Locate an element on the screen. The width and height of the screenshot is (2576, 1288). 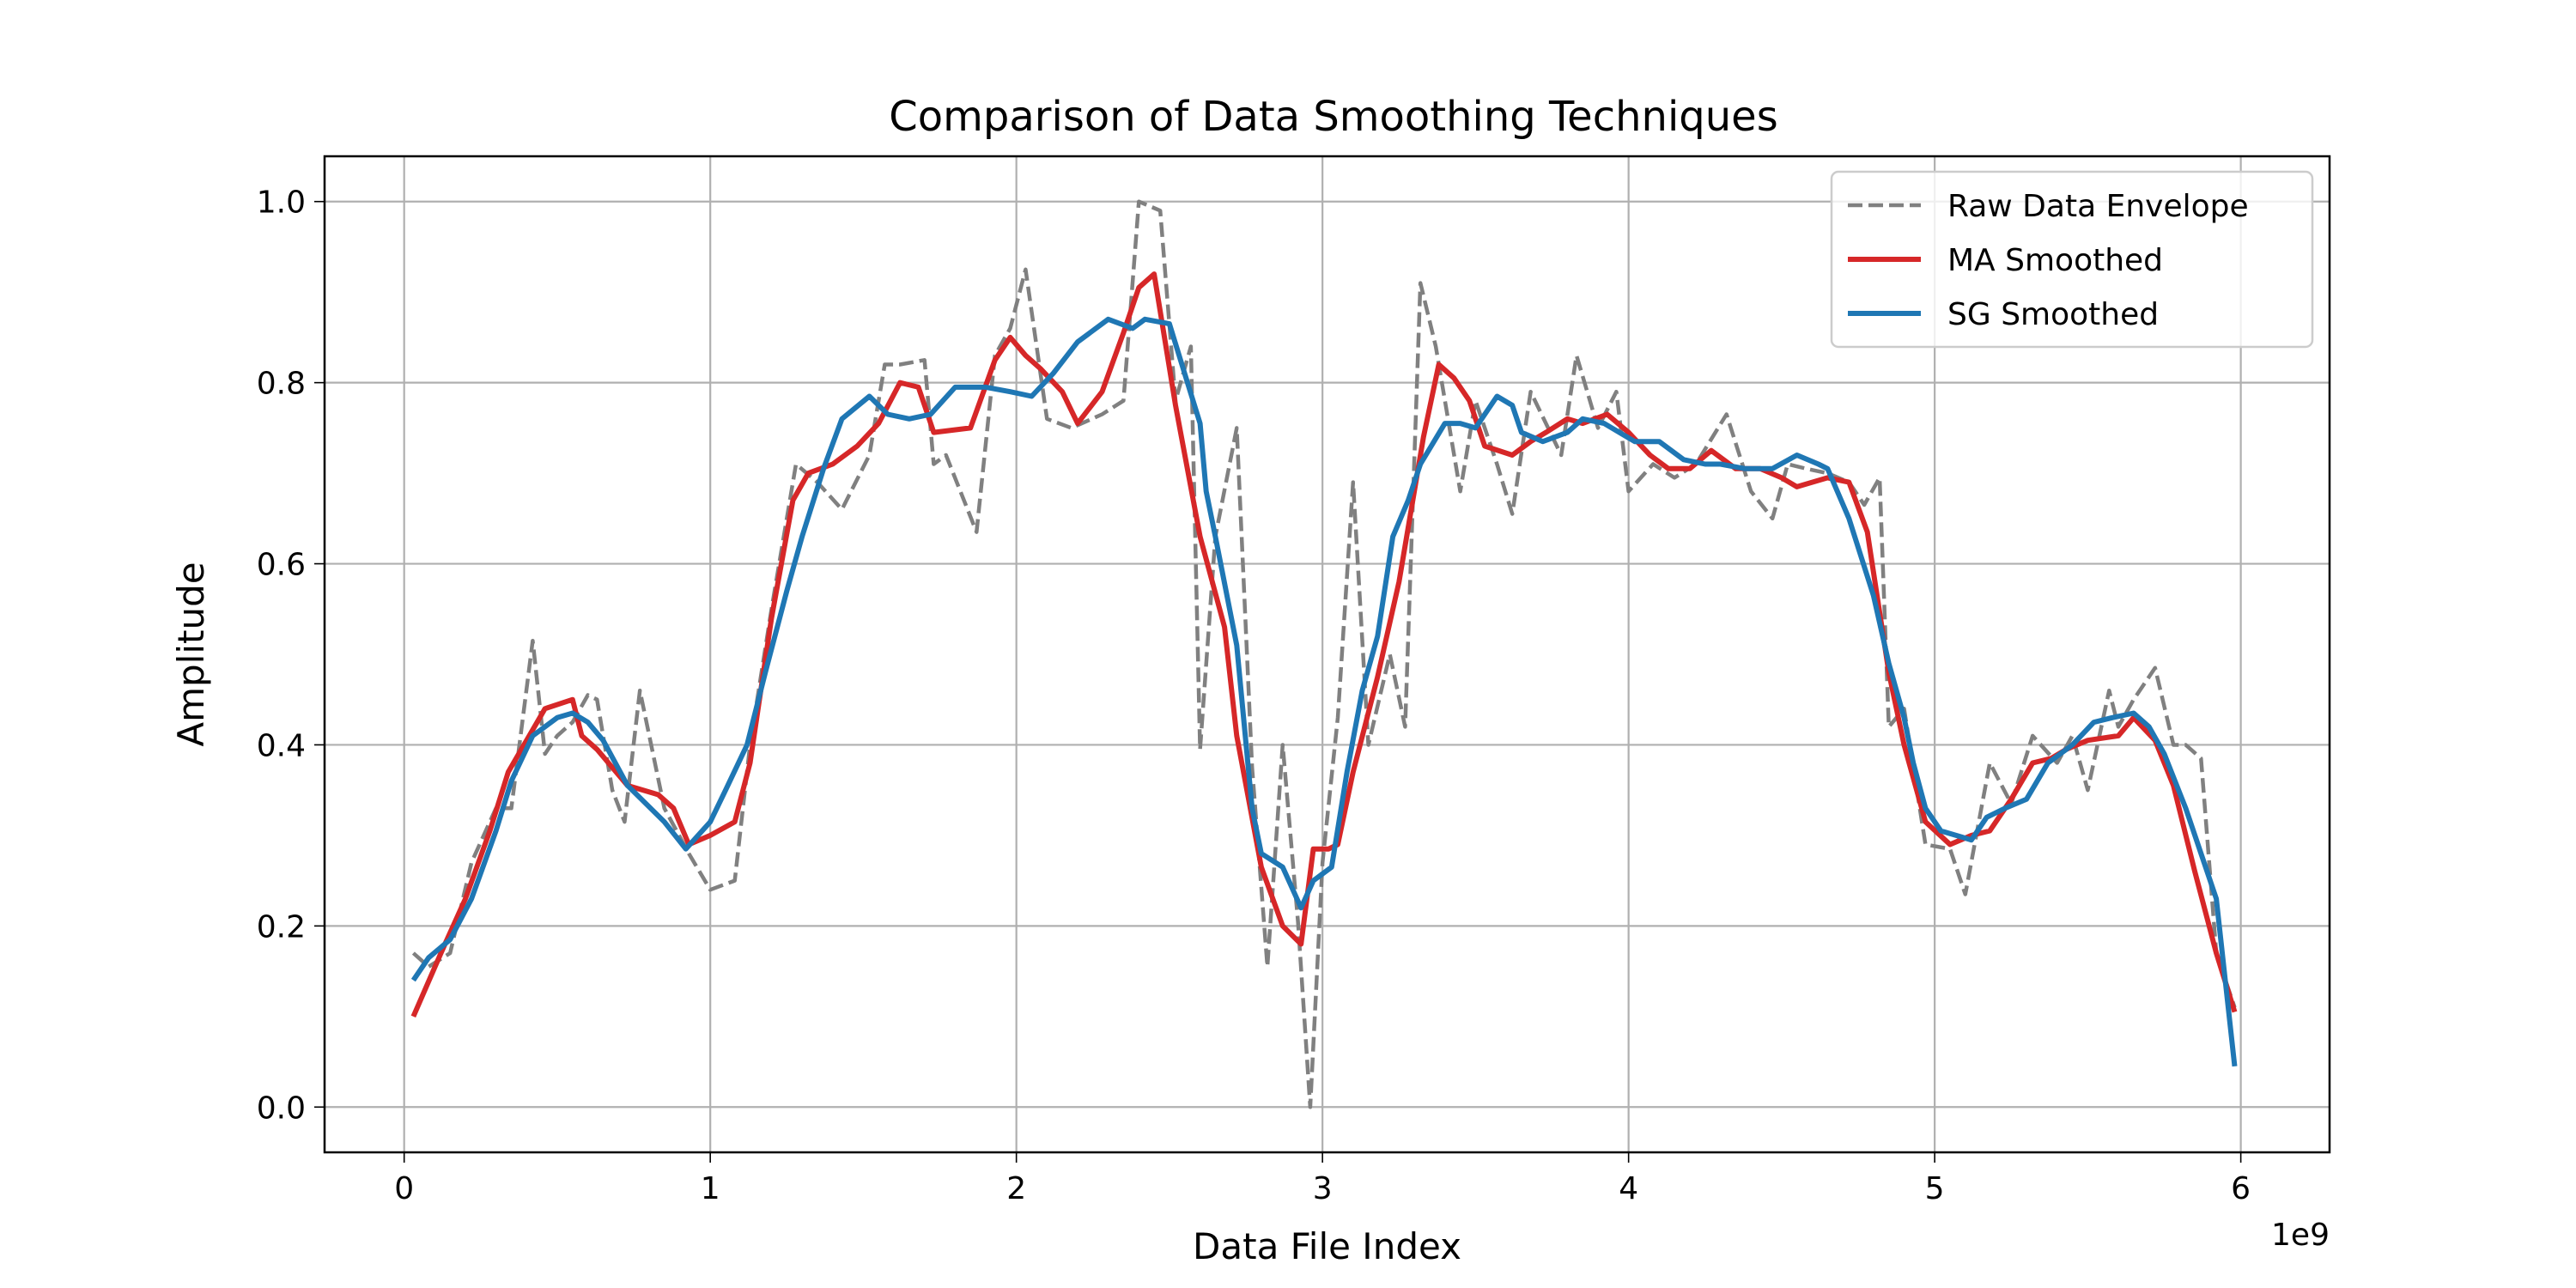
x-tick-label: 2 is located at coordinates (1016, 1188).